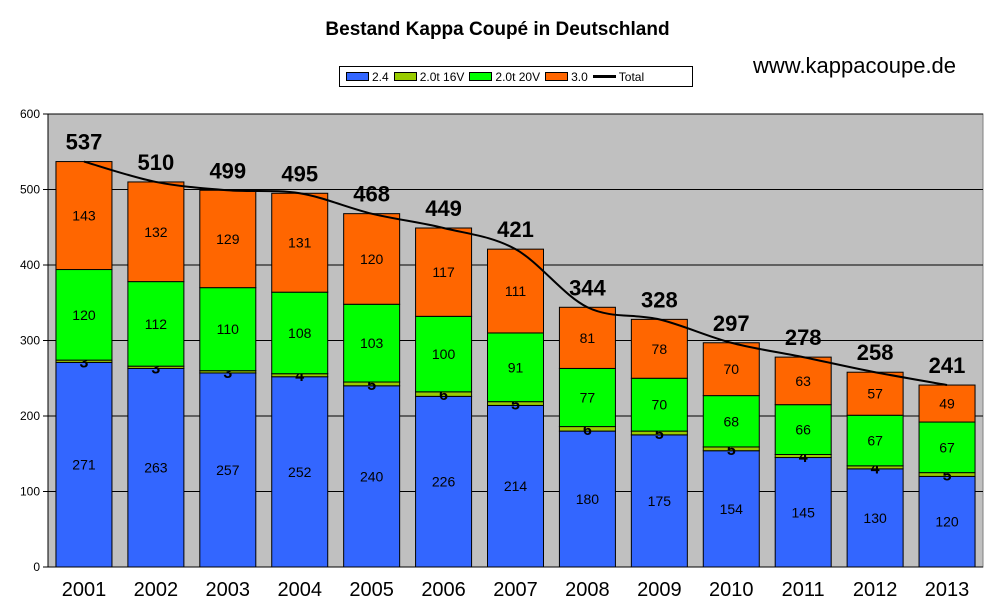 The height and width of the screenshot is (613, 995). Describe the element at coordinates (481, 76) in the screenshot. I see `legend-swatch-2-0t-20v` at that location.